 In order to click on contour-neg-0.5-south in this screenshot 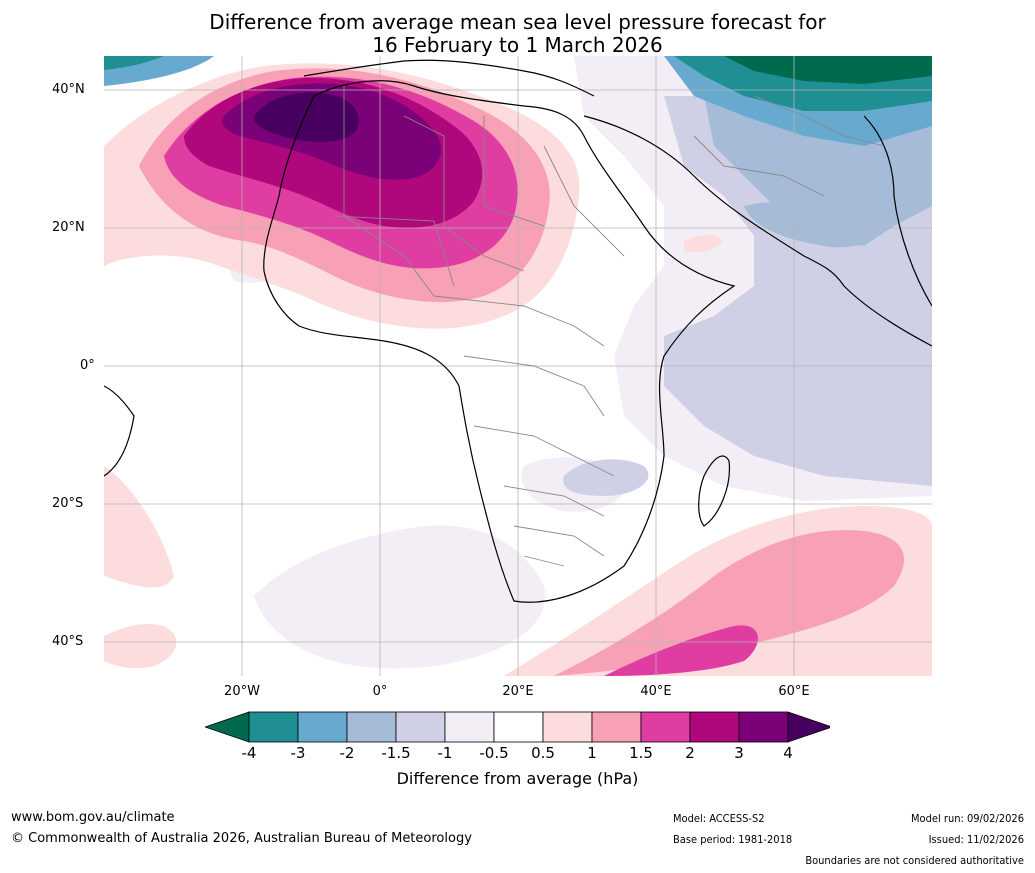, I will do `click(400, 597)`.